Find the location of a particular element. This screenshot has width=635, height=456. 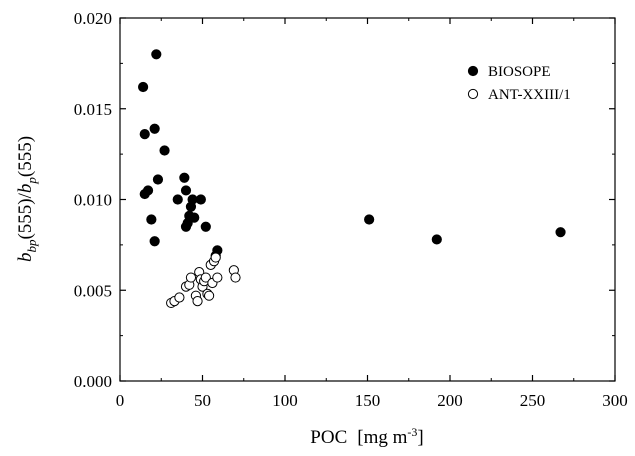

x-tick-label: 150 is located at coordinates (368, 400).